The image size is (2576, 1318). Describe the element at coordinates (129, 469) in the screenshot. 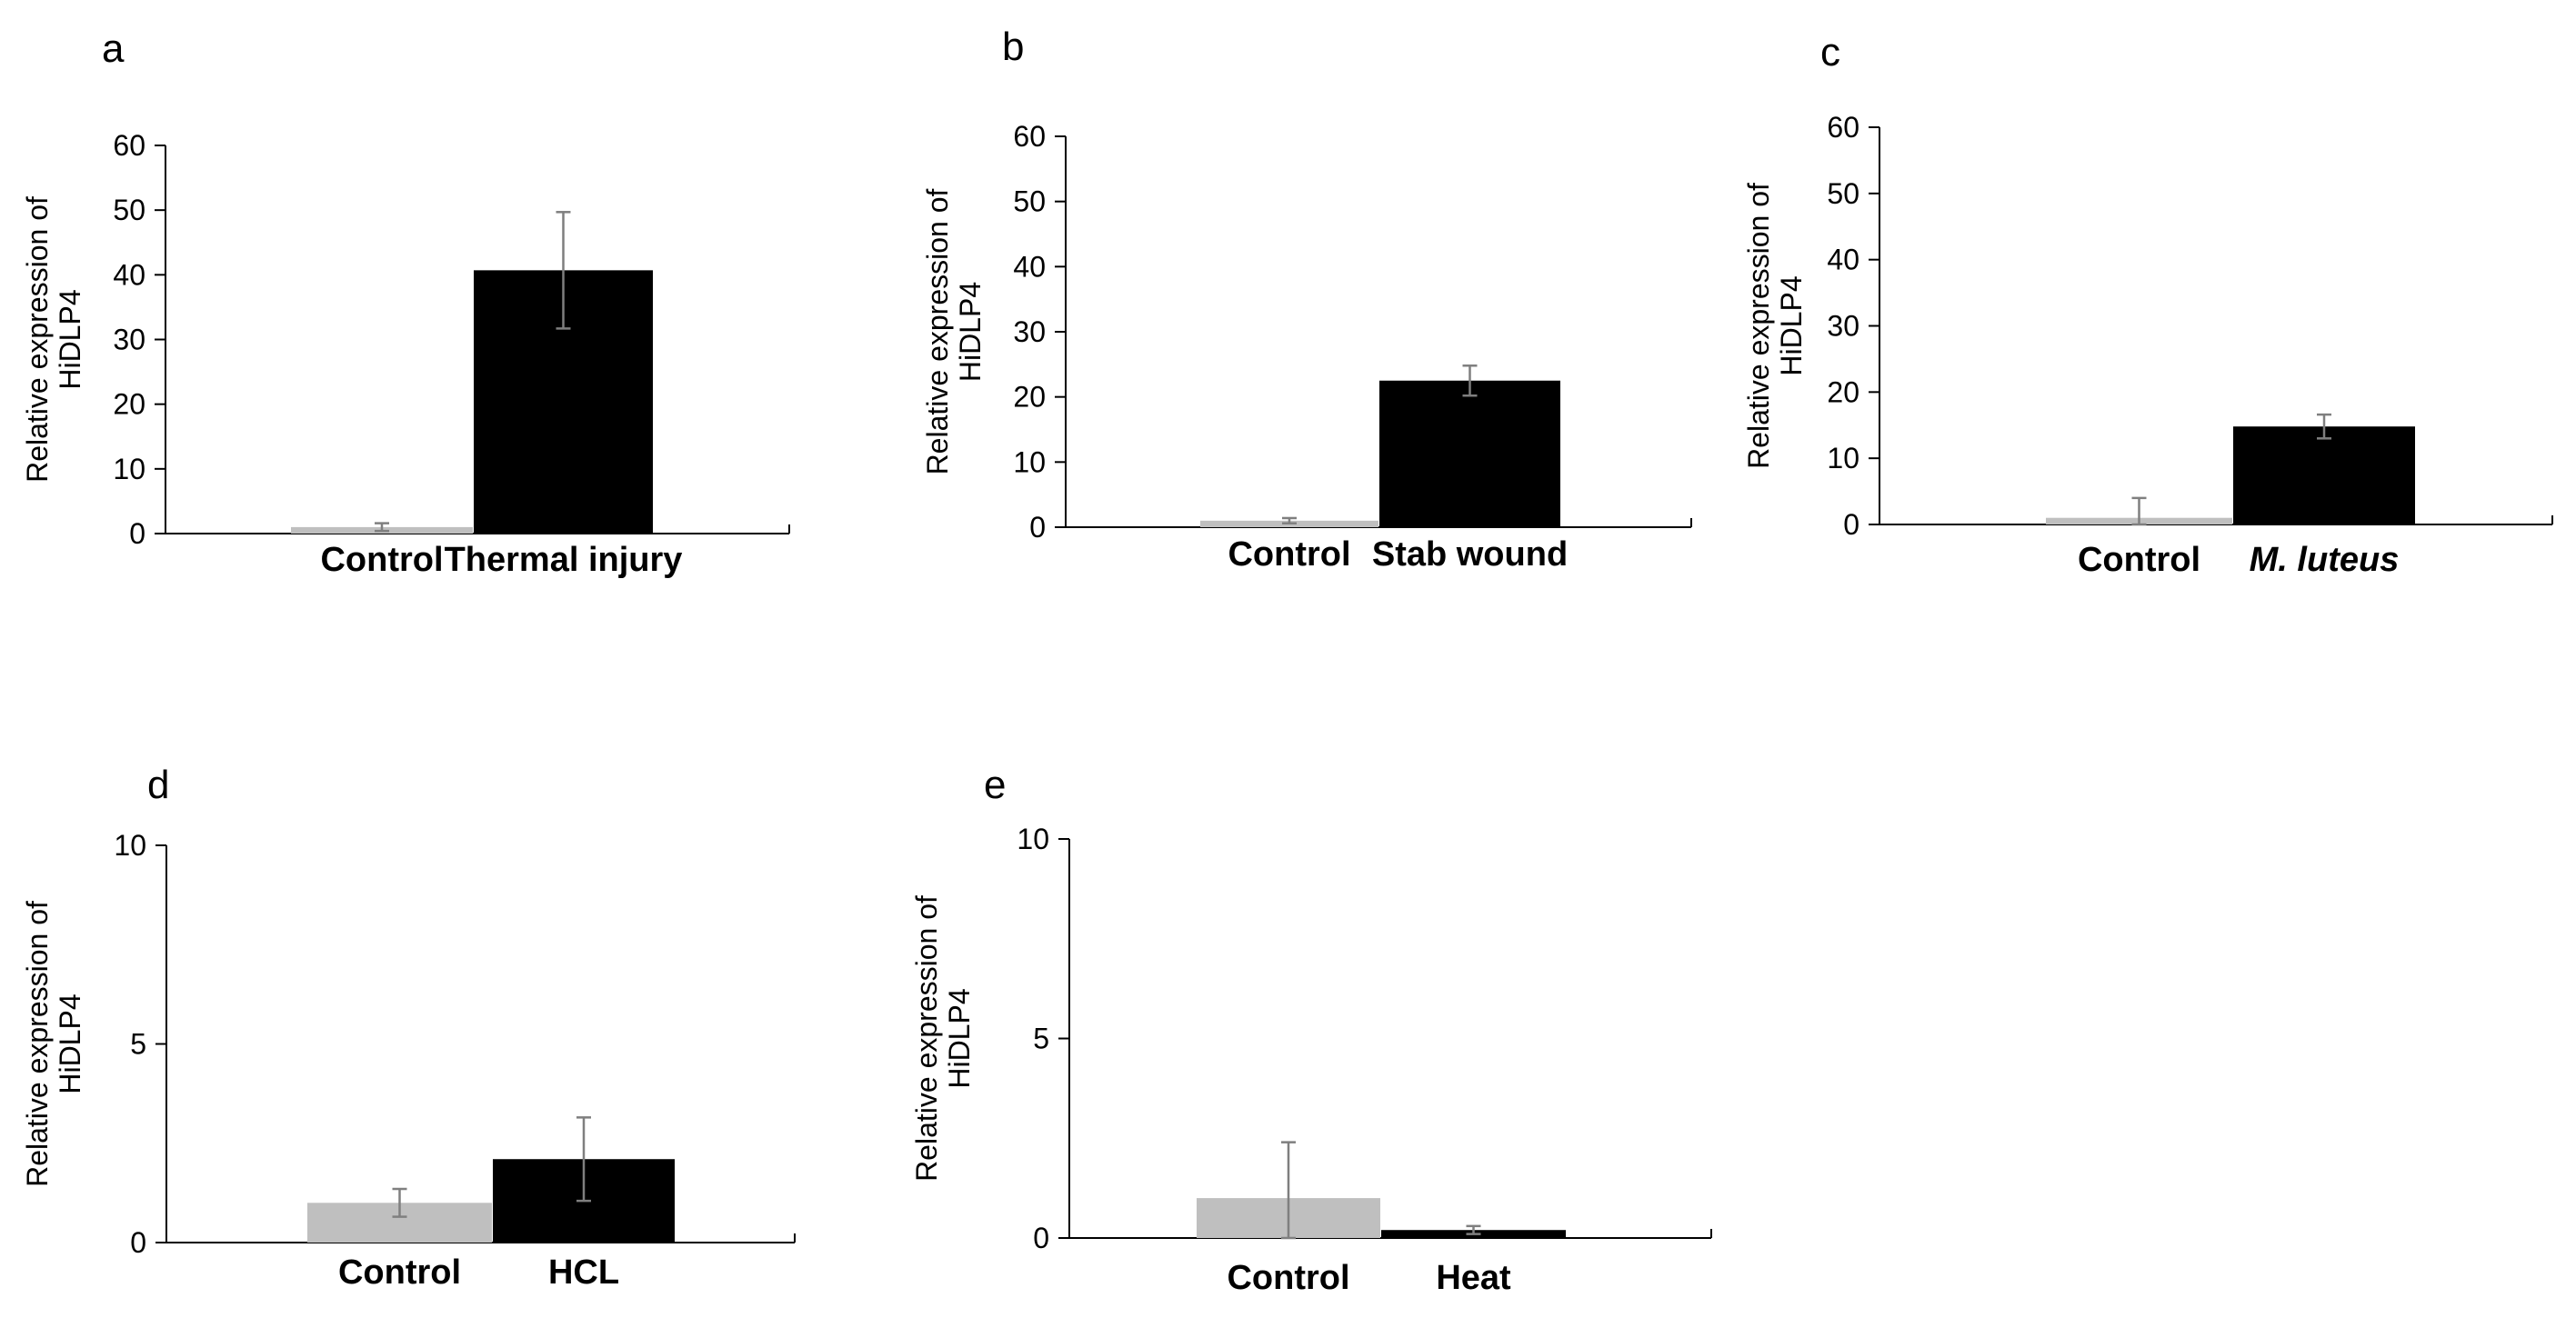

I see `chart-a-y-tick-label: 10` at that location.